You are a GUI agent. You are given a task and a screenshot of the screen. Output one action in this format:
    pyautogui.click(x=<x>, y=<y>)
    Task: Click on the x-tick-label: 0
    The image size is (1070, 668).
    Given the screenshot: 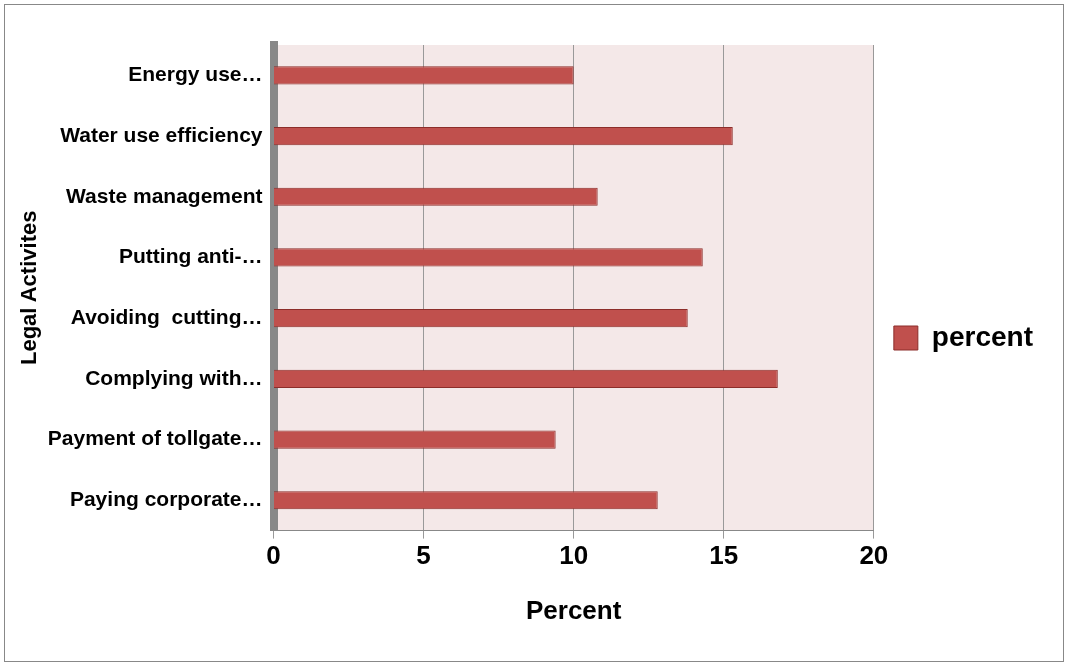 What is the action you would take?
    pyautogui.click(x=273, y=555)
    